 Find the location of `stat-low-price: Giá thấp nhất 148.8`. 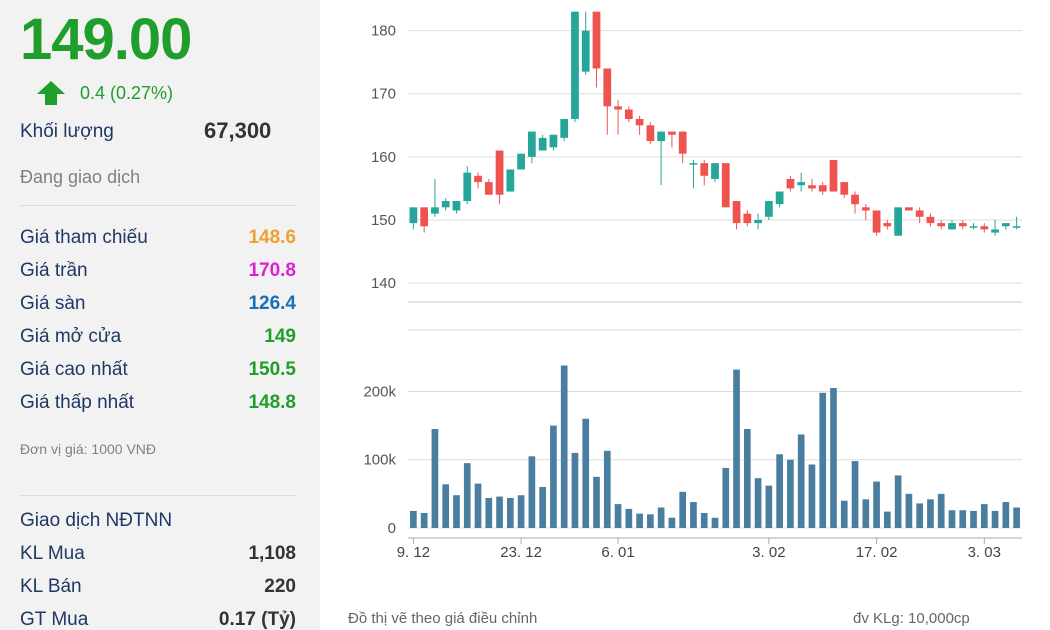

stat-low-price: Giá thấp nhất 148.8 is located at coordinates (158, 404).